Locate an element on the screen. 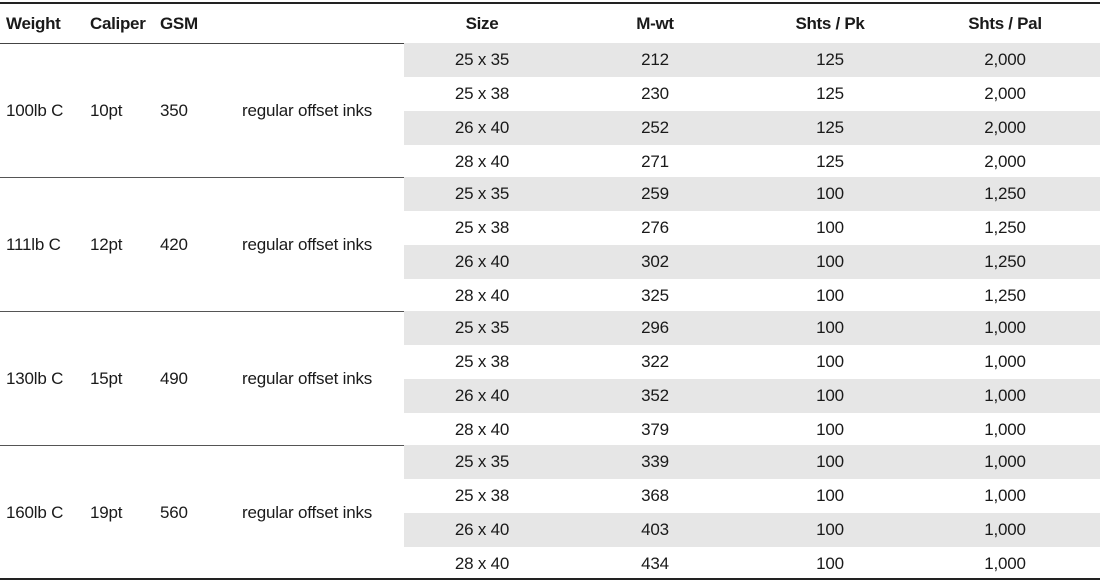 The image size is (1100, 585). cell-weight: 111lb C is located at coordinates (33, 244).